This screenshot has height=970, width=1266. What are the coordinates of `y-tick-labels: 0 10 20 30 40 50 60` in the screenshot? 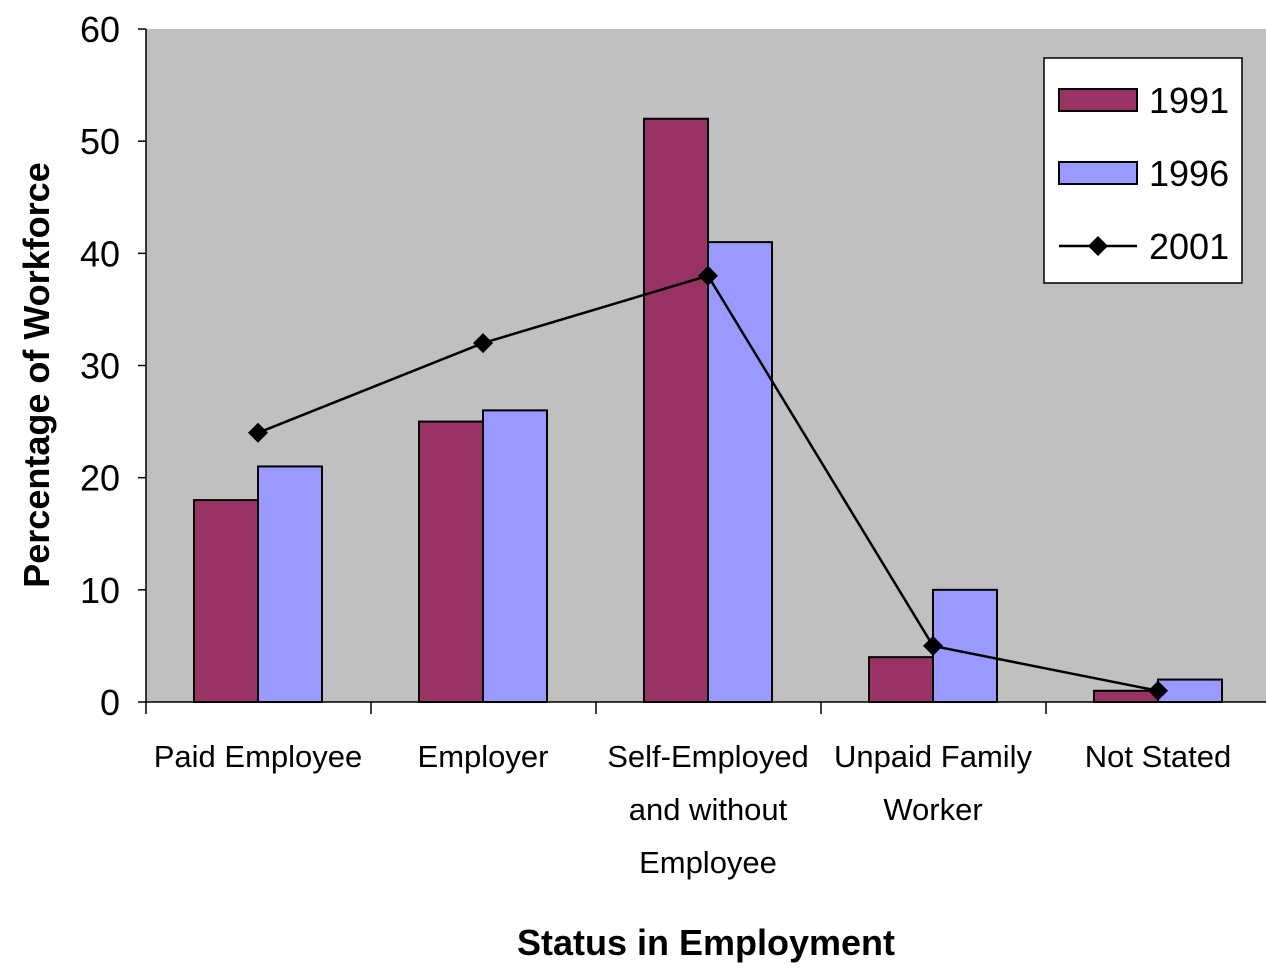 It's located at (100, 366).